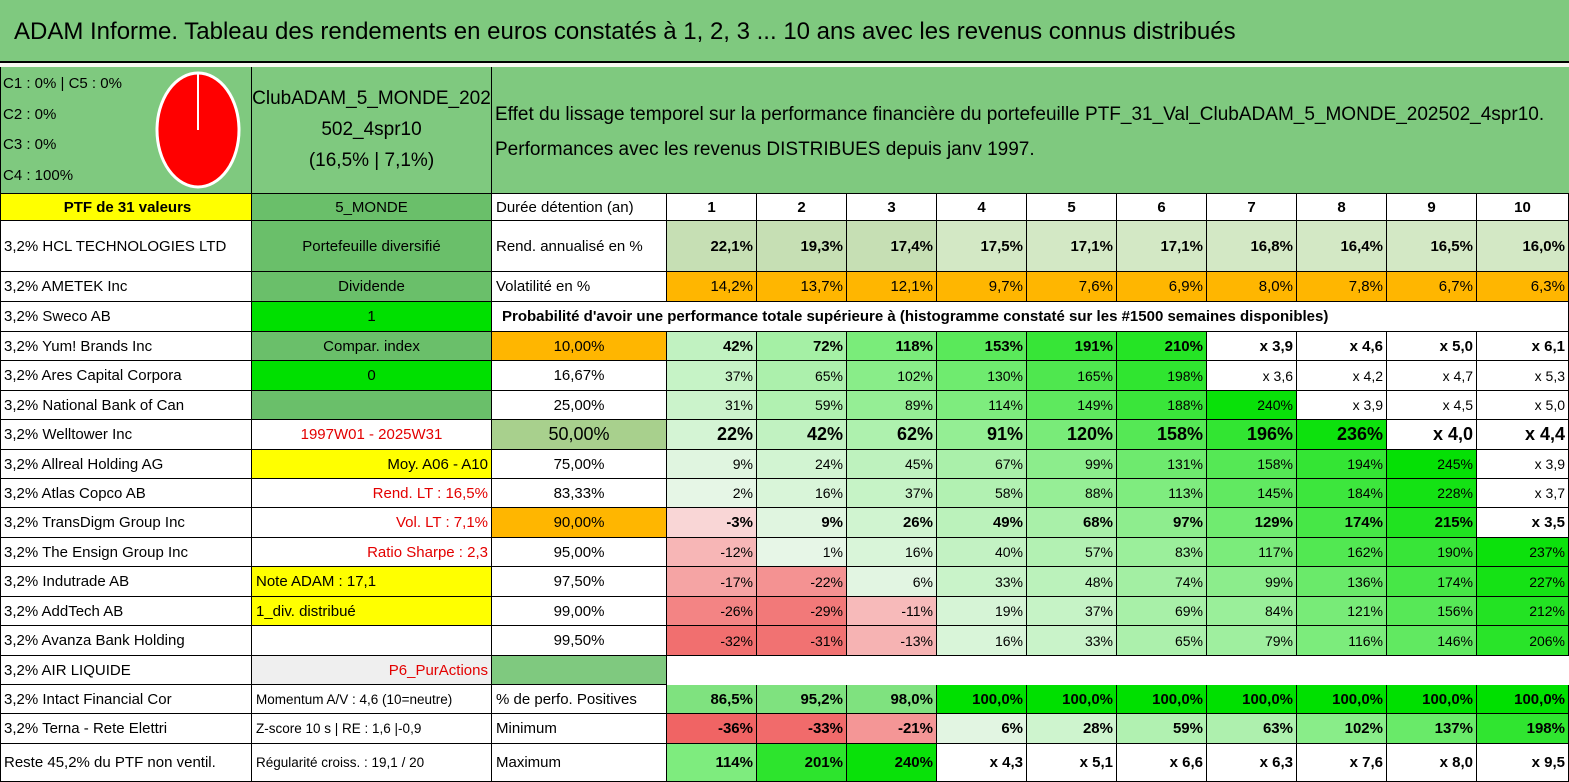 This screenshot has width=1569, height=782. What do you see at coordinates (1162, 376) in the screenshot?
I see `probability-value: 198%` at bounding box center [1162, 376].